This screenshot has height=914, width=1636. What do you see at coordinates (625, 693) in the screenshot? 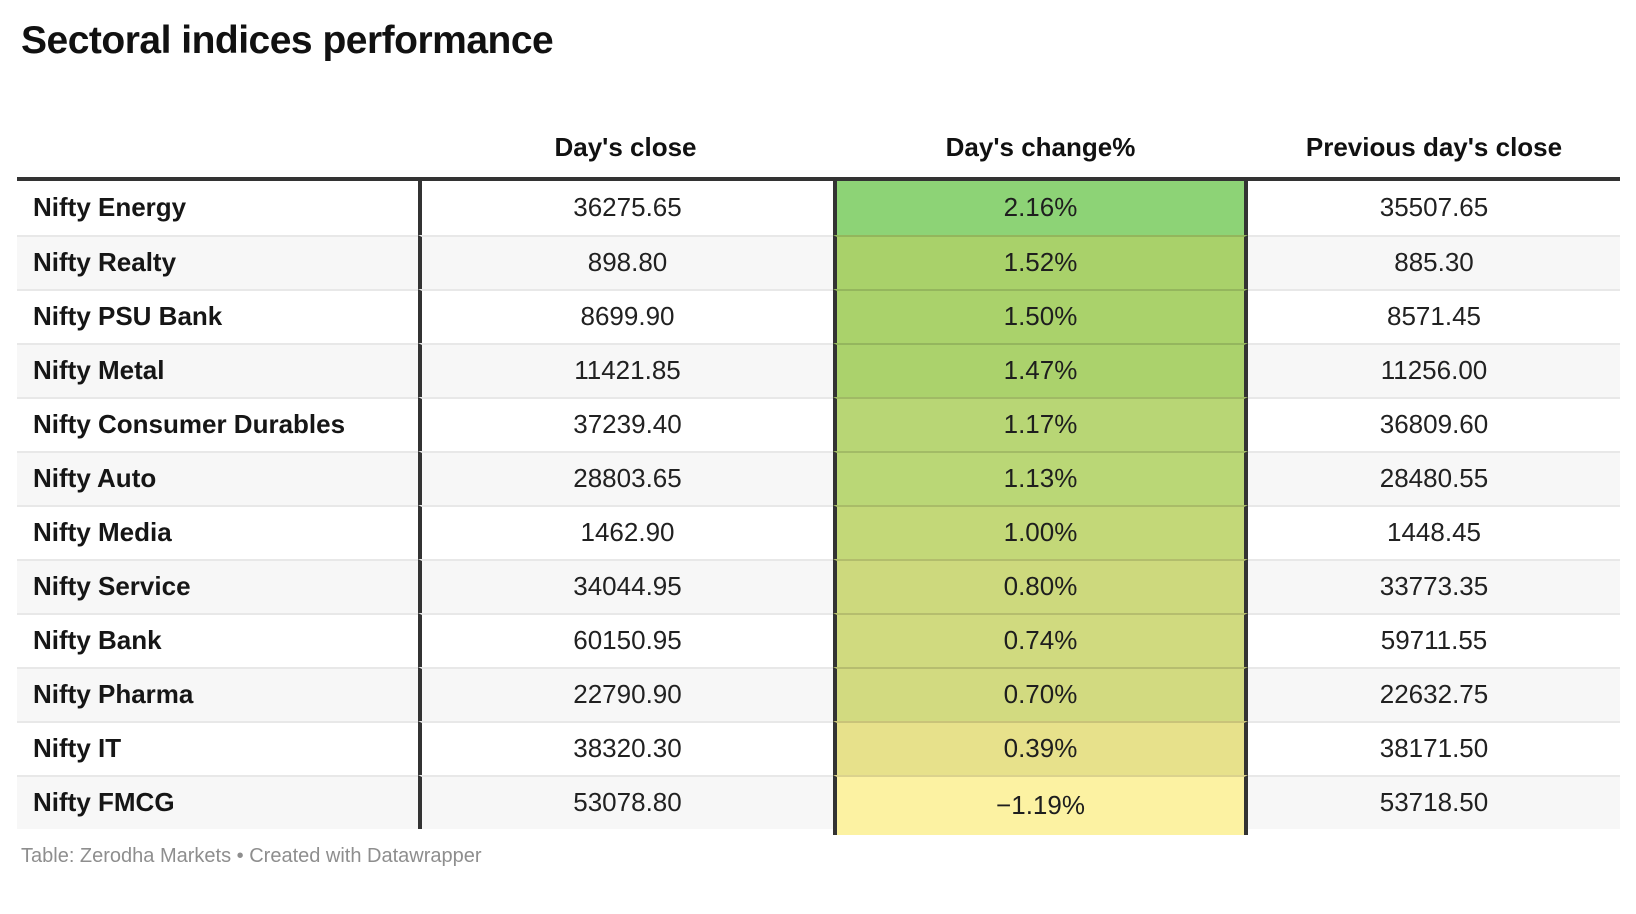
I see `days-close-cell: 22790.90` at bounding box center [625, 693].